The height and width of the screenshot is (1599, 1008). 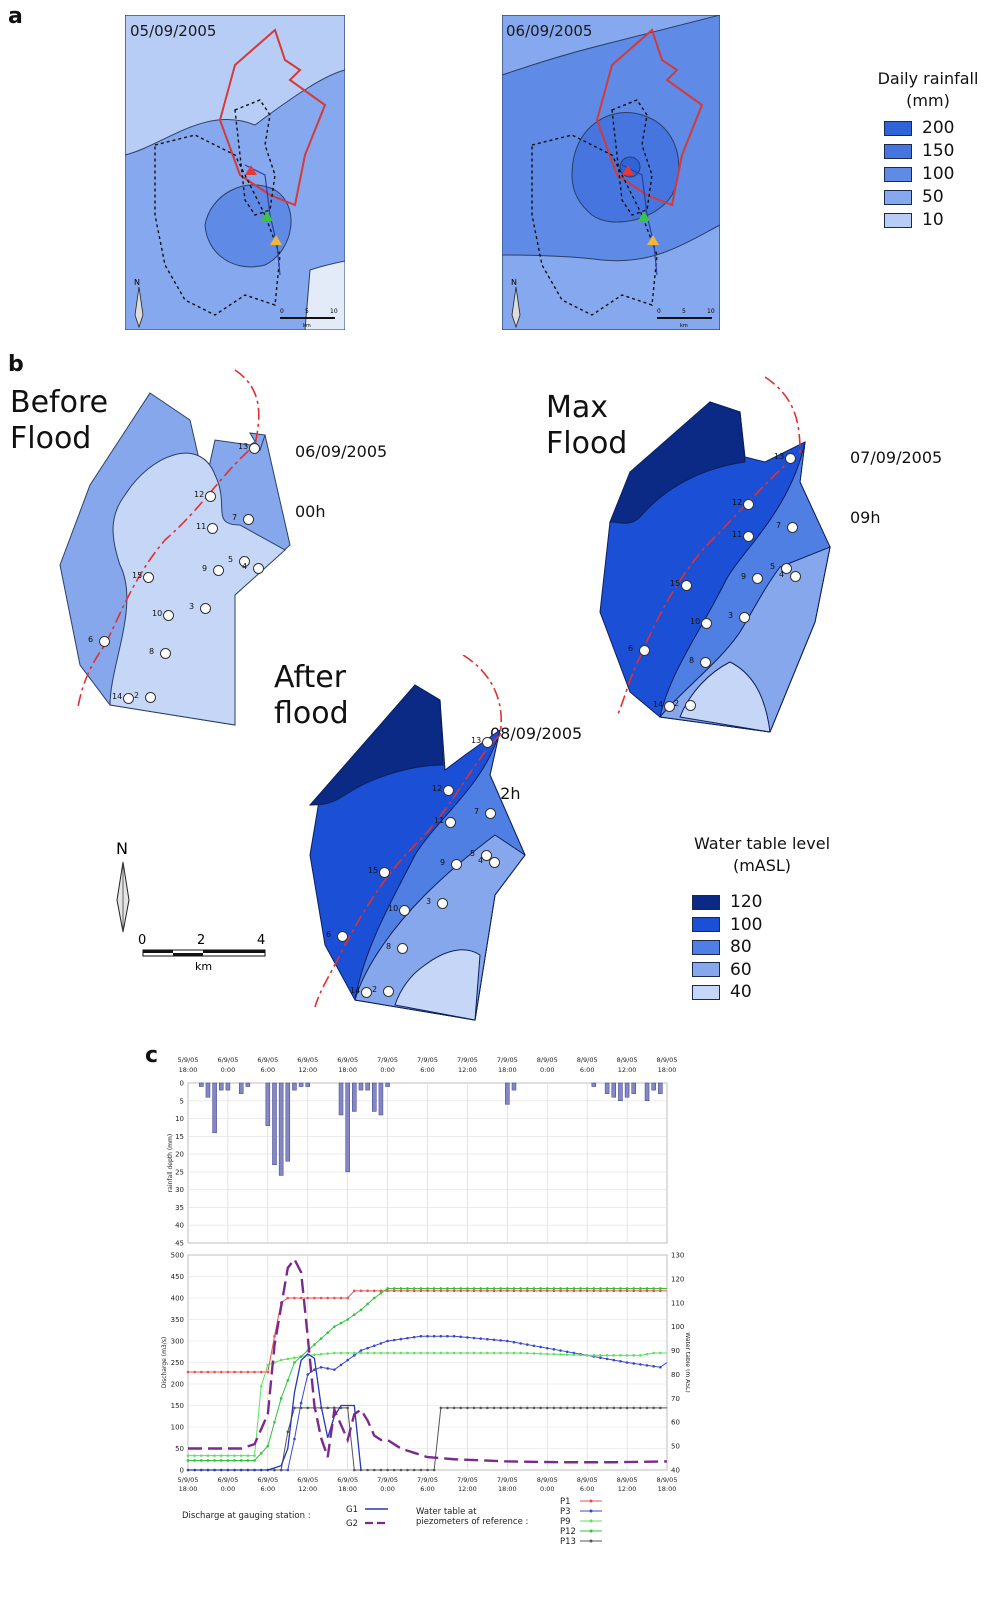 What do you see at coordinates (741, 992) in the screenshot?
I see `water-table-legend-label: 40` at bounding box center [741, 992].